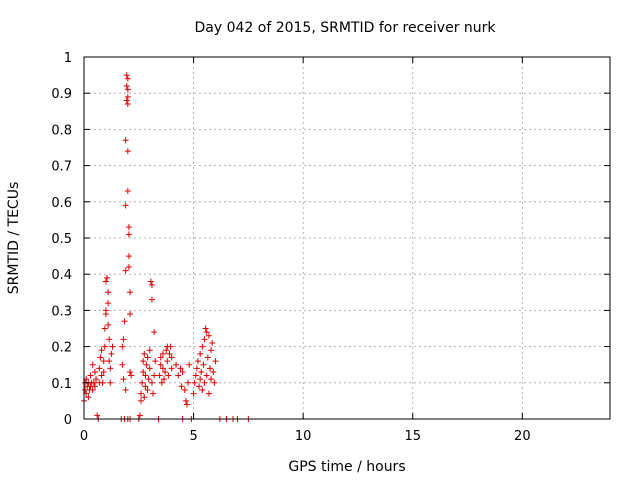 The height and width of the screenshot is (480, 640). Describe the element at coordinates (303, 436) in the screenshot. I see `x-tick-label: 10` at that location.